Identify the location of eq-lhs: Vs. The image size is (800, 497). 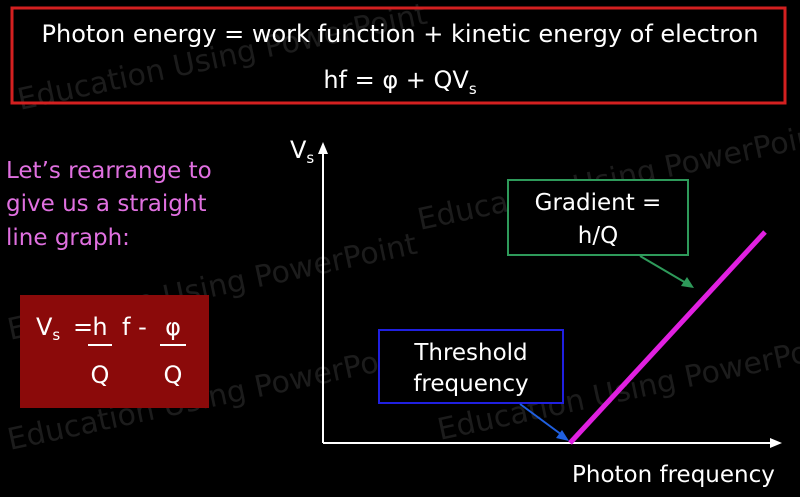
(48, 328).